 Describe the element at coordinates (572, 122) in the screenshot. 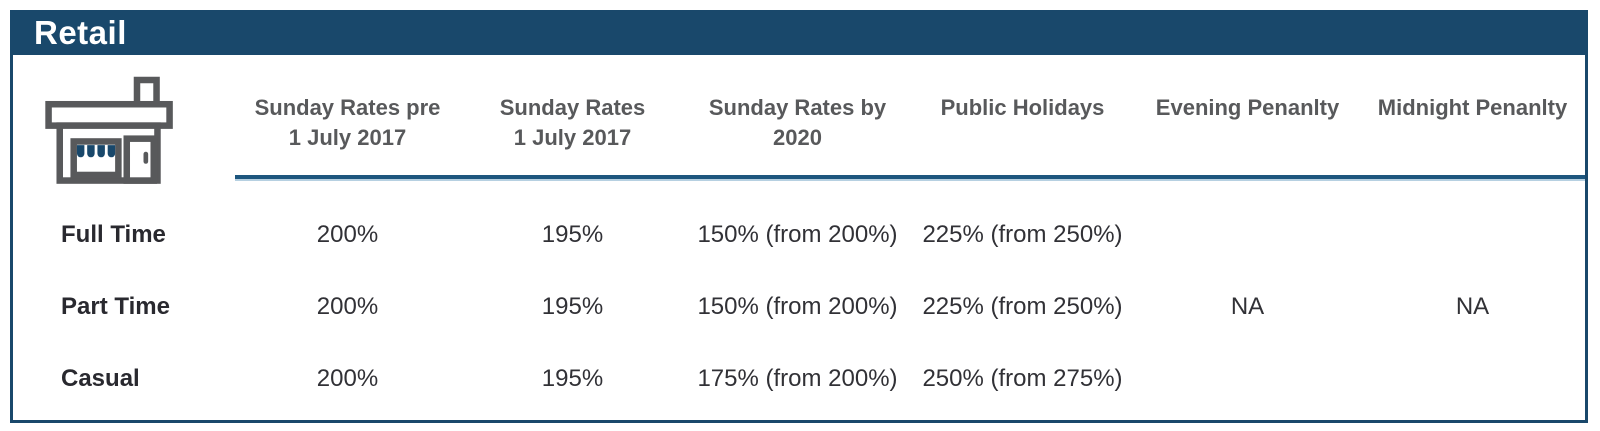

I see `column-header-sunday-rates: Sunday Rates 1 July 2017` at that location.